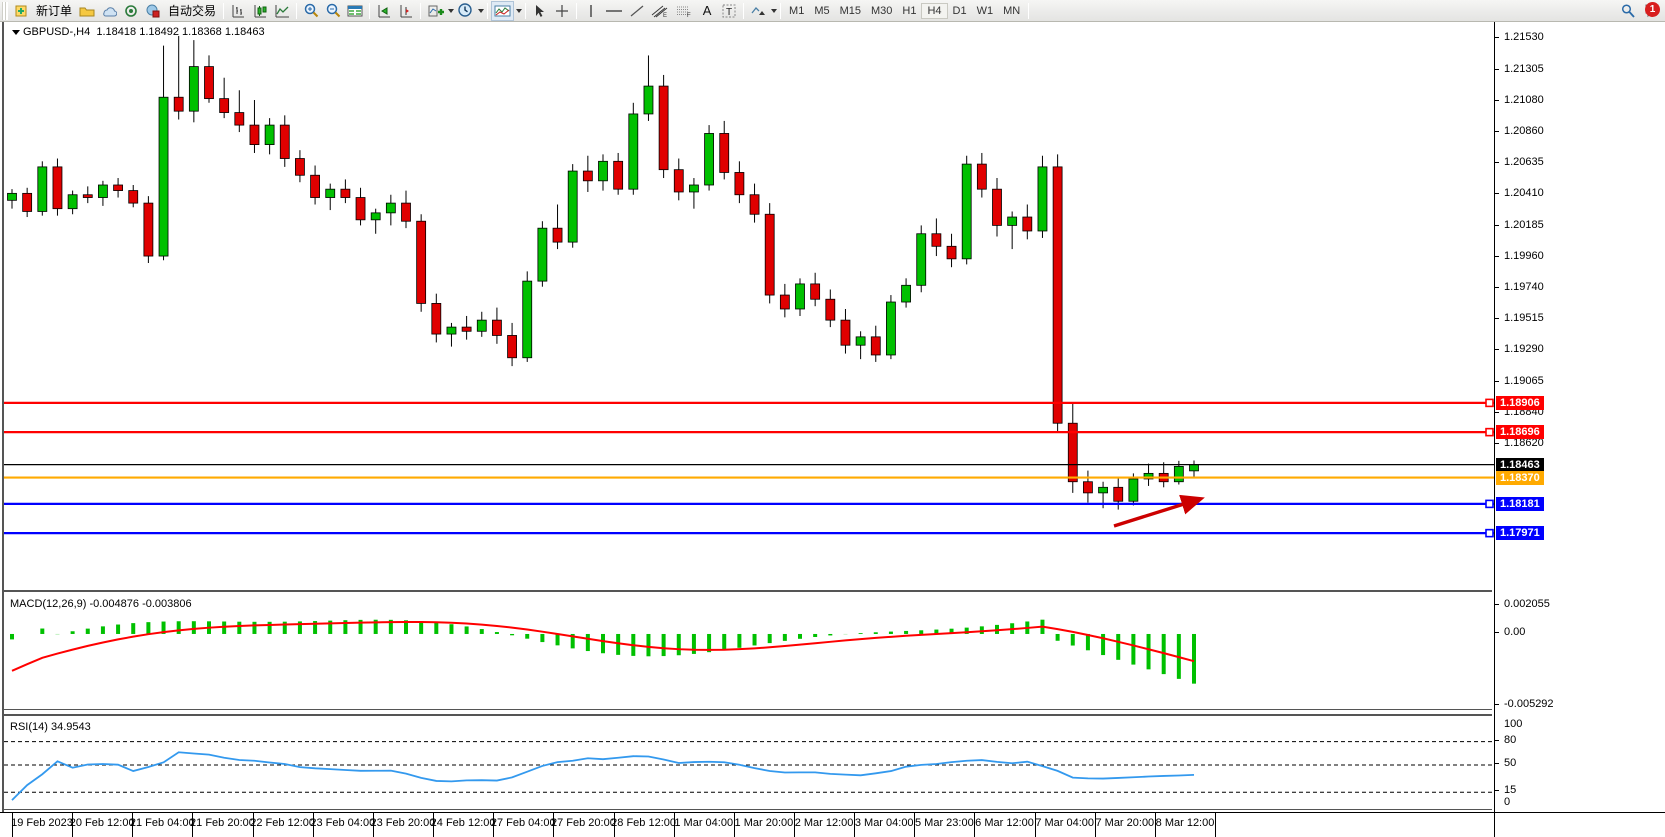 Image resolution: width=1665 pixels, height=837 pixels. I want to click on timeframe-m1: M1, so click(797, 10).